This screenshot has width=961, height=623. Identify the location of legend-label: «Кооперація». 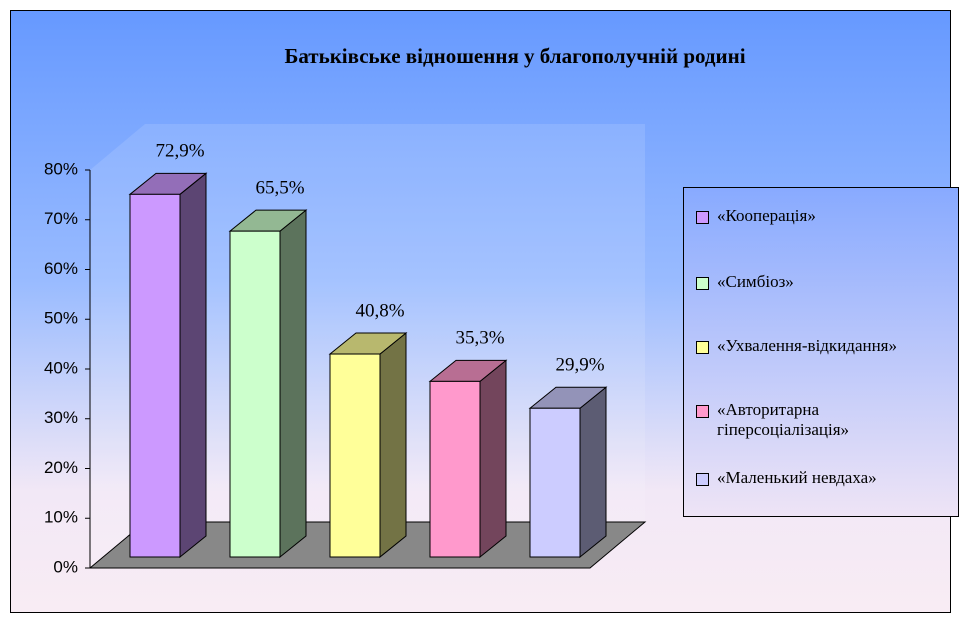
(766, 215).